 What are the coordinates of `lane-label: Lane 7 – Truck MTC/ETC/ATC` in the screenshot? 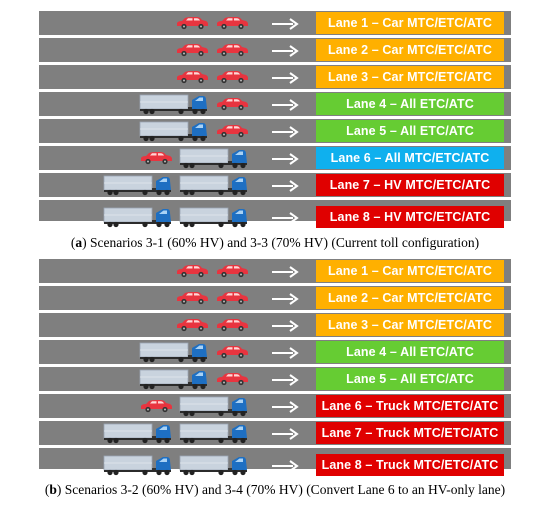 It's located at (410, 433).